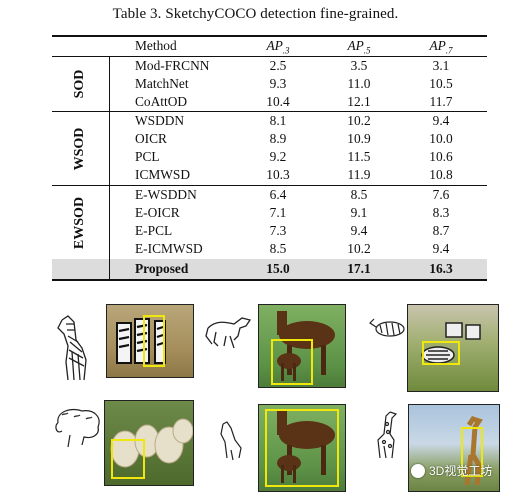  What do you see at coordinates (461, 471) in the screenshot?
I see `watermark-text: 3D视觉工坊` at bounding box center [461, 471].